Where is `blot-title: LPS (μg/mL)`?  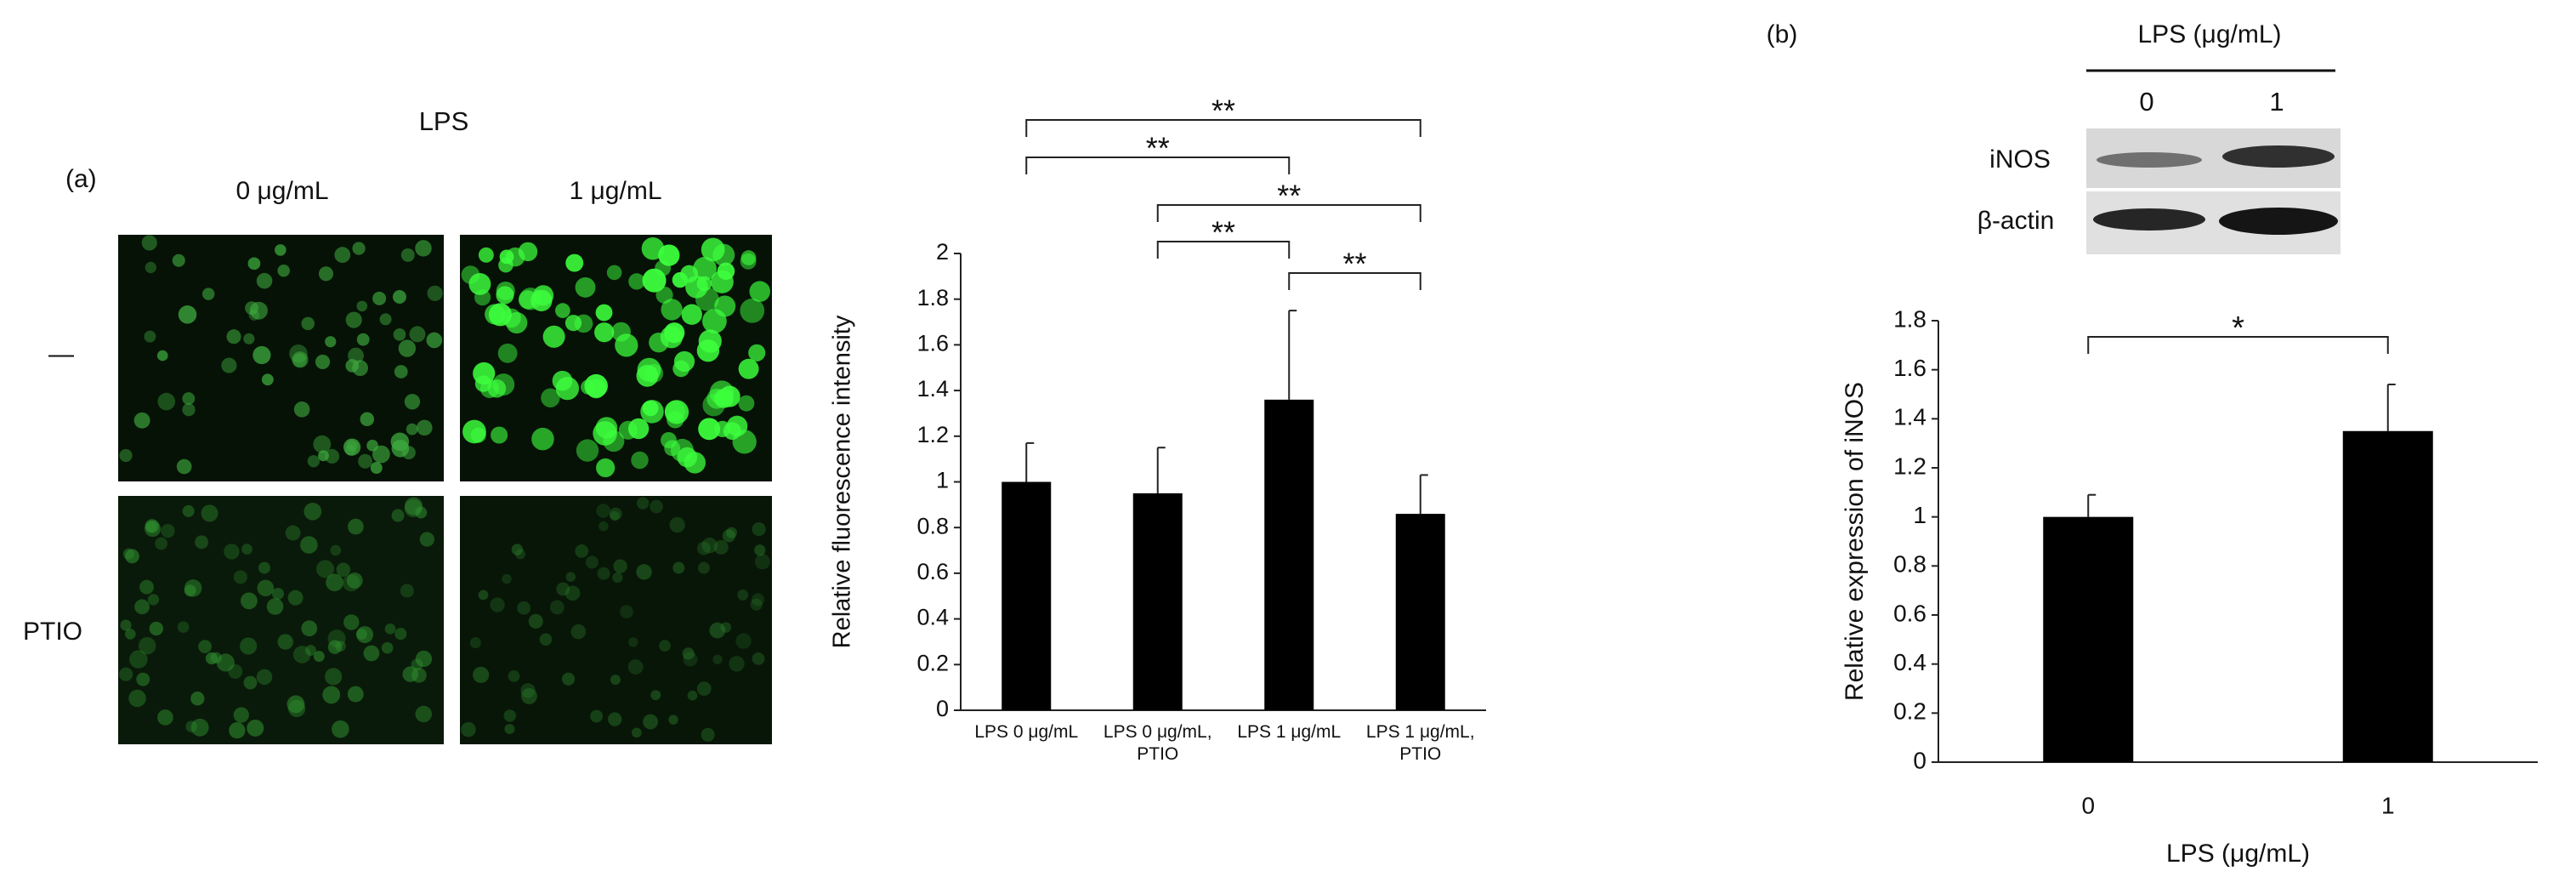 blot-title: LPS (μg/mL) is located at coordinates (2210, 34).